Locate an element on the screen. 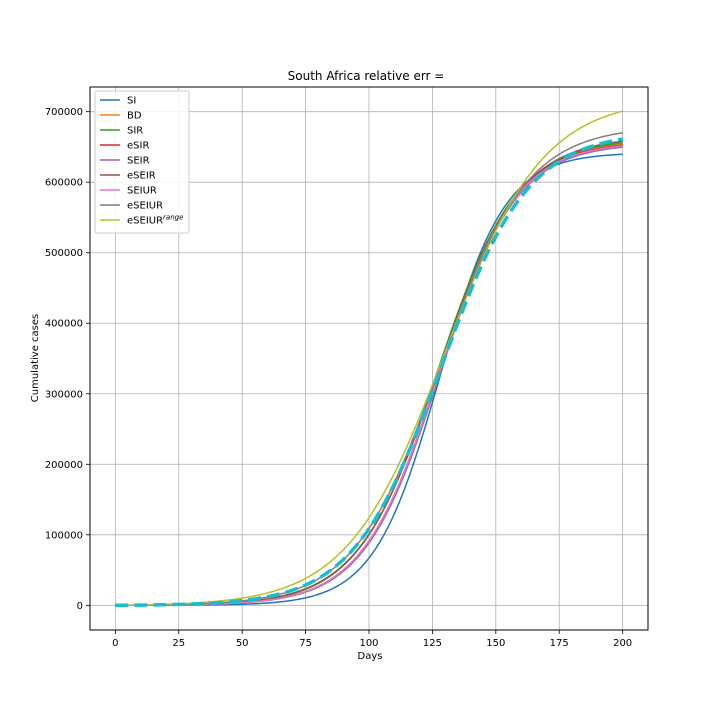  legend-label-text: eSEIR is located at coordinates (141, 176).